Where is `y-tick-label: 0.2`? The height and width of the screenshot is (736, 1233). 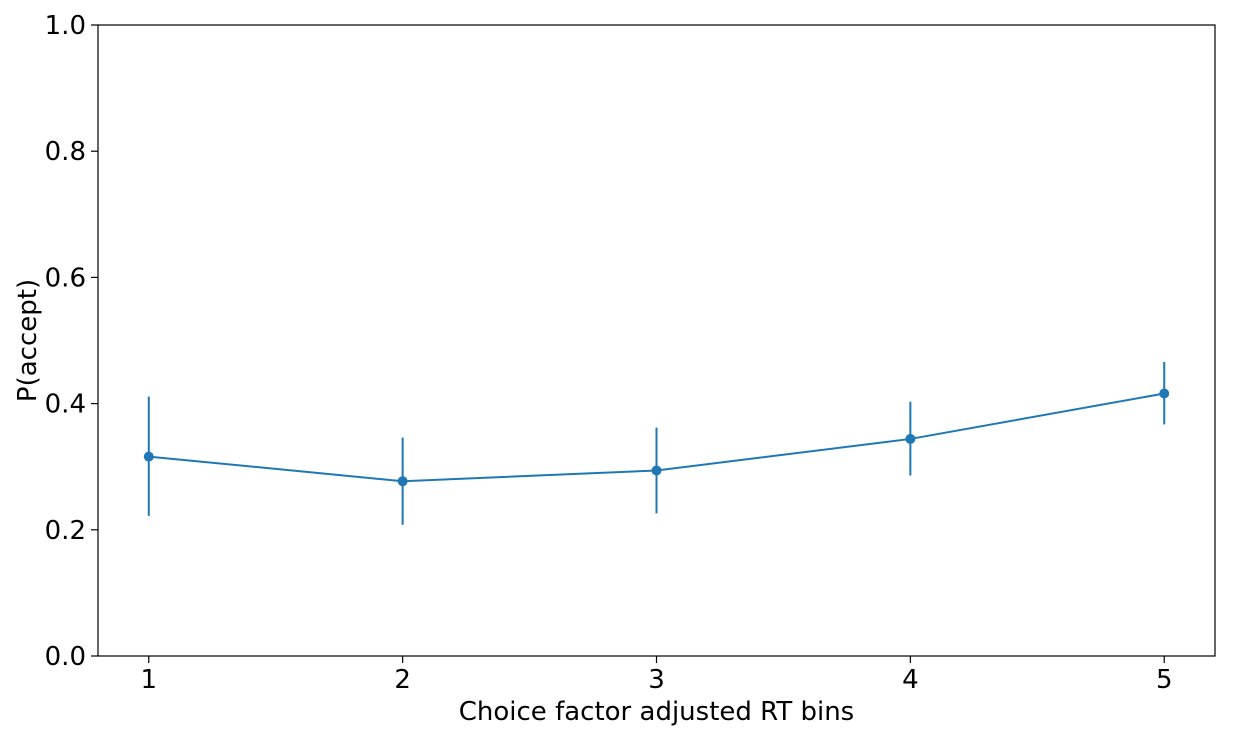 y-tick-label: 0.2 is located at coordinates (65, 531).